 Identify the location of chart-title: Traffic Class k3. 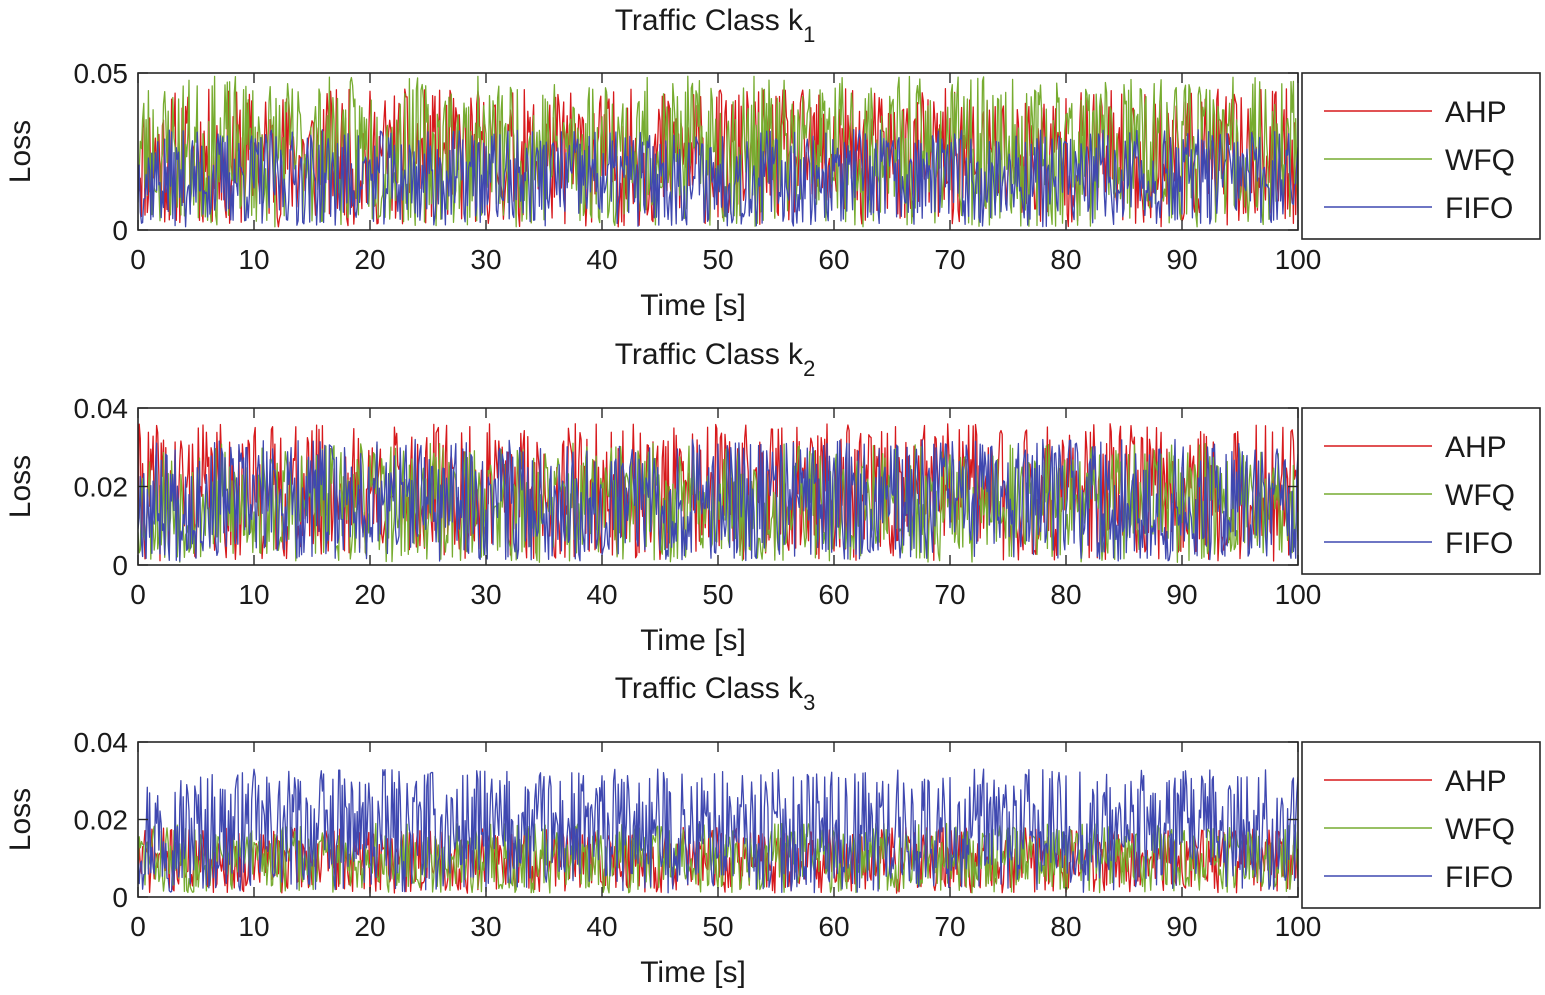
(715, 693).